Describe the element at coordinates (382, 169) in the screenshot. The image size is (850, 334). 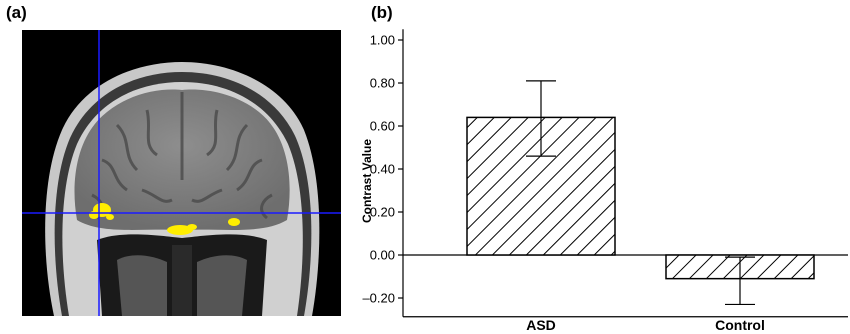
I see `y-tick-label: 0.40` at that location.